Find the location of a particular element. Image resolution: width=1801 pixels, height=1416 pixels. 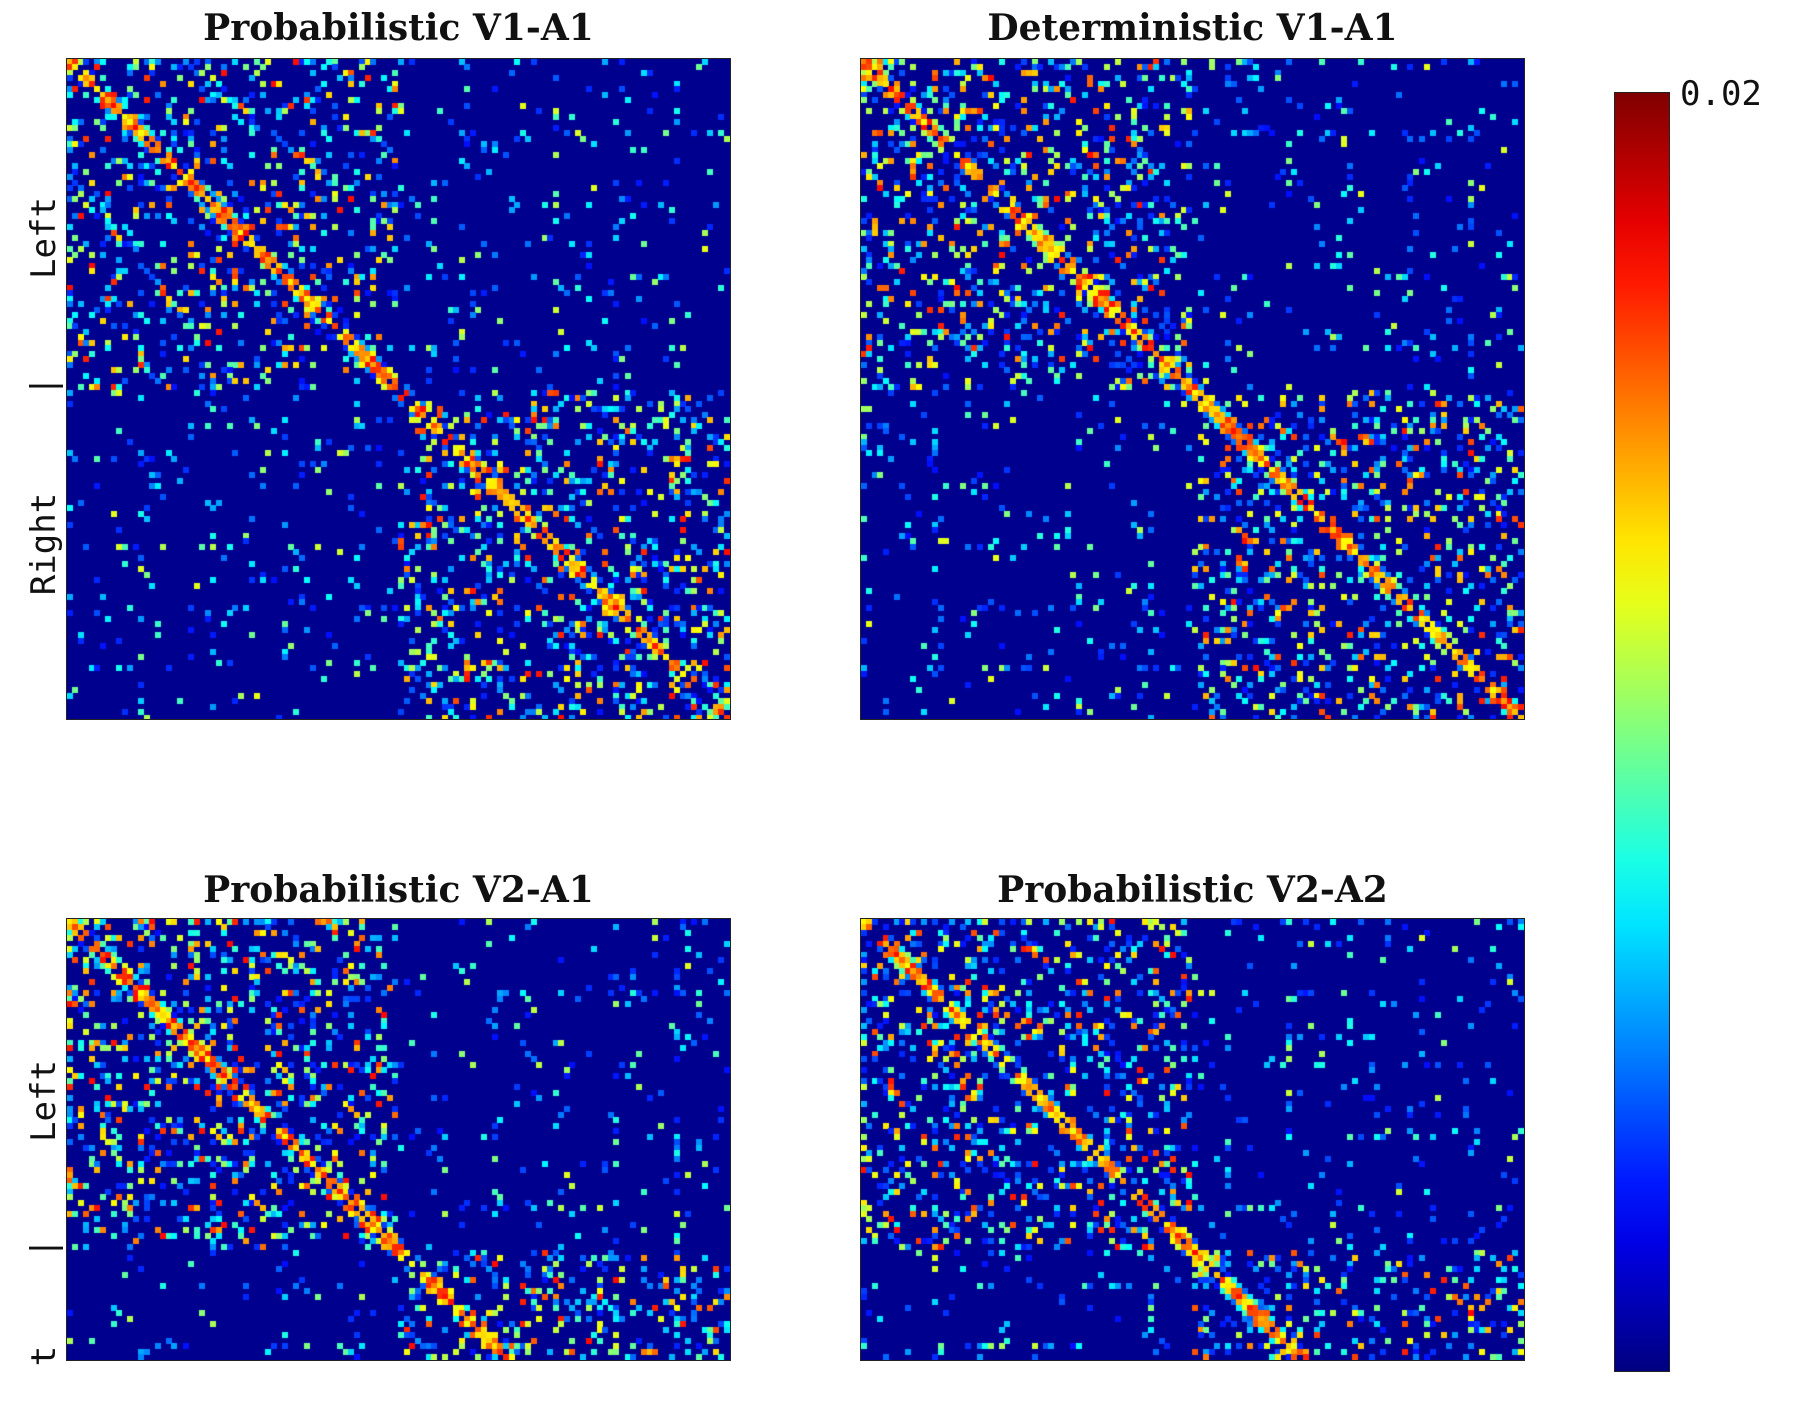

colorbar is located at coordinates (1642, 732).